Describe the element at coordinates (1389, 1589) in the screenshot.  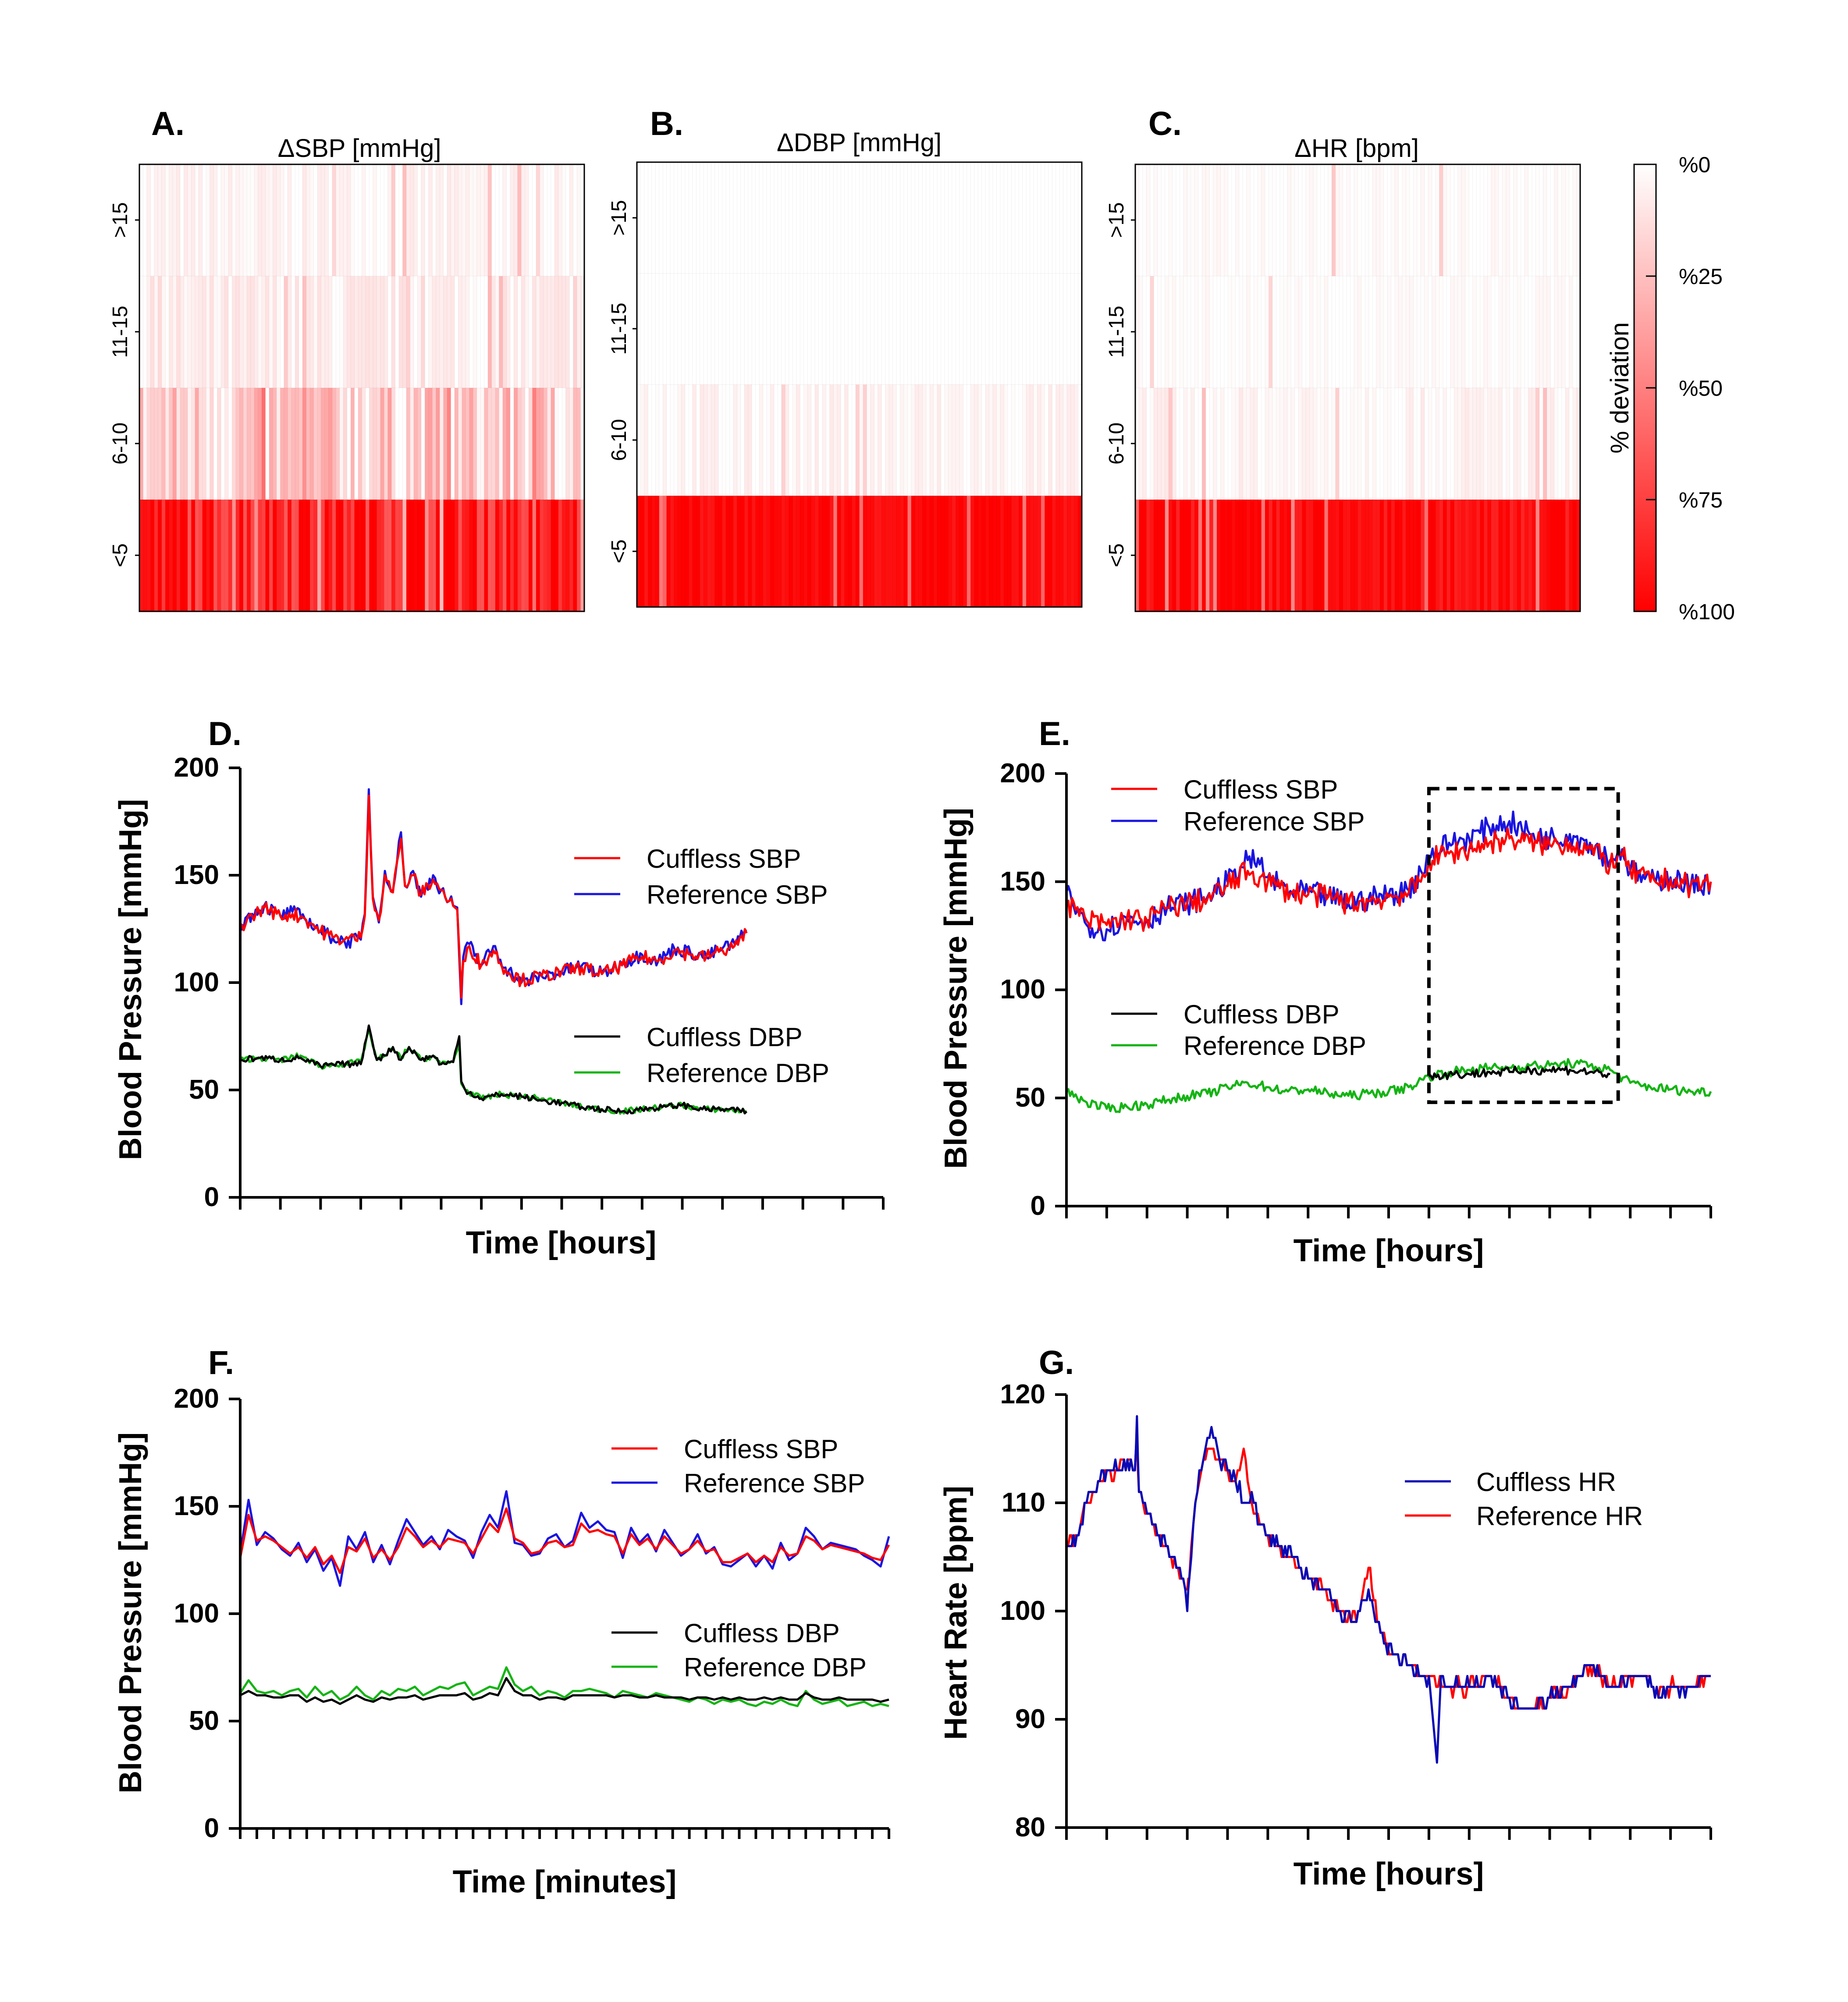
I see `series-line-cuffless-hr` at that location.